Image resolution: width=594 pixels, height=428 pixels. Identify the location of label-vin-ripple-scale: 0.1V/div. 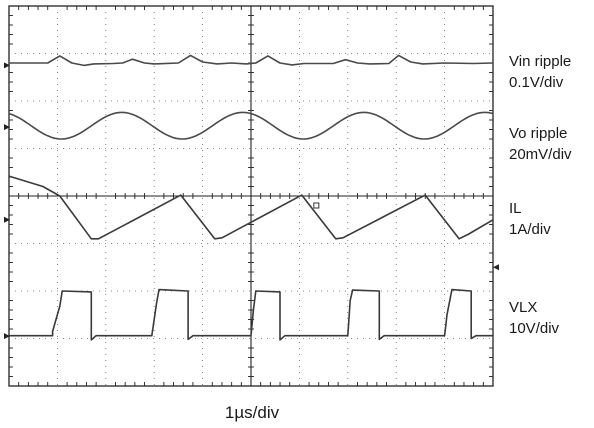
(536, 82).